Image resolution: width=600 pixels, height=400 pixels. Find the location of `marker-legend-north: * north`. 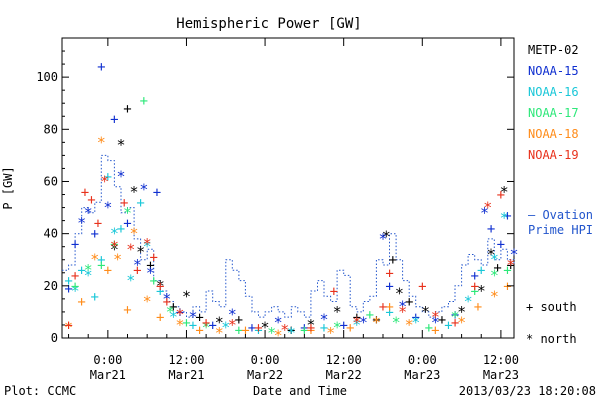

marker-legend-north: * north is located at coordinates (551, 339).